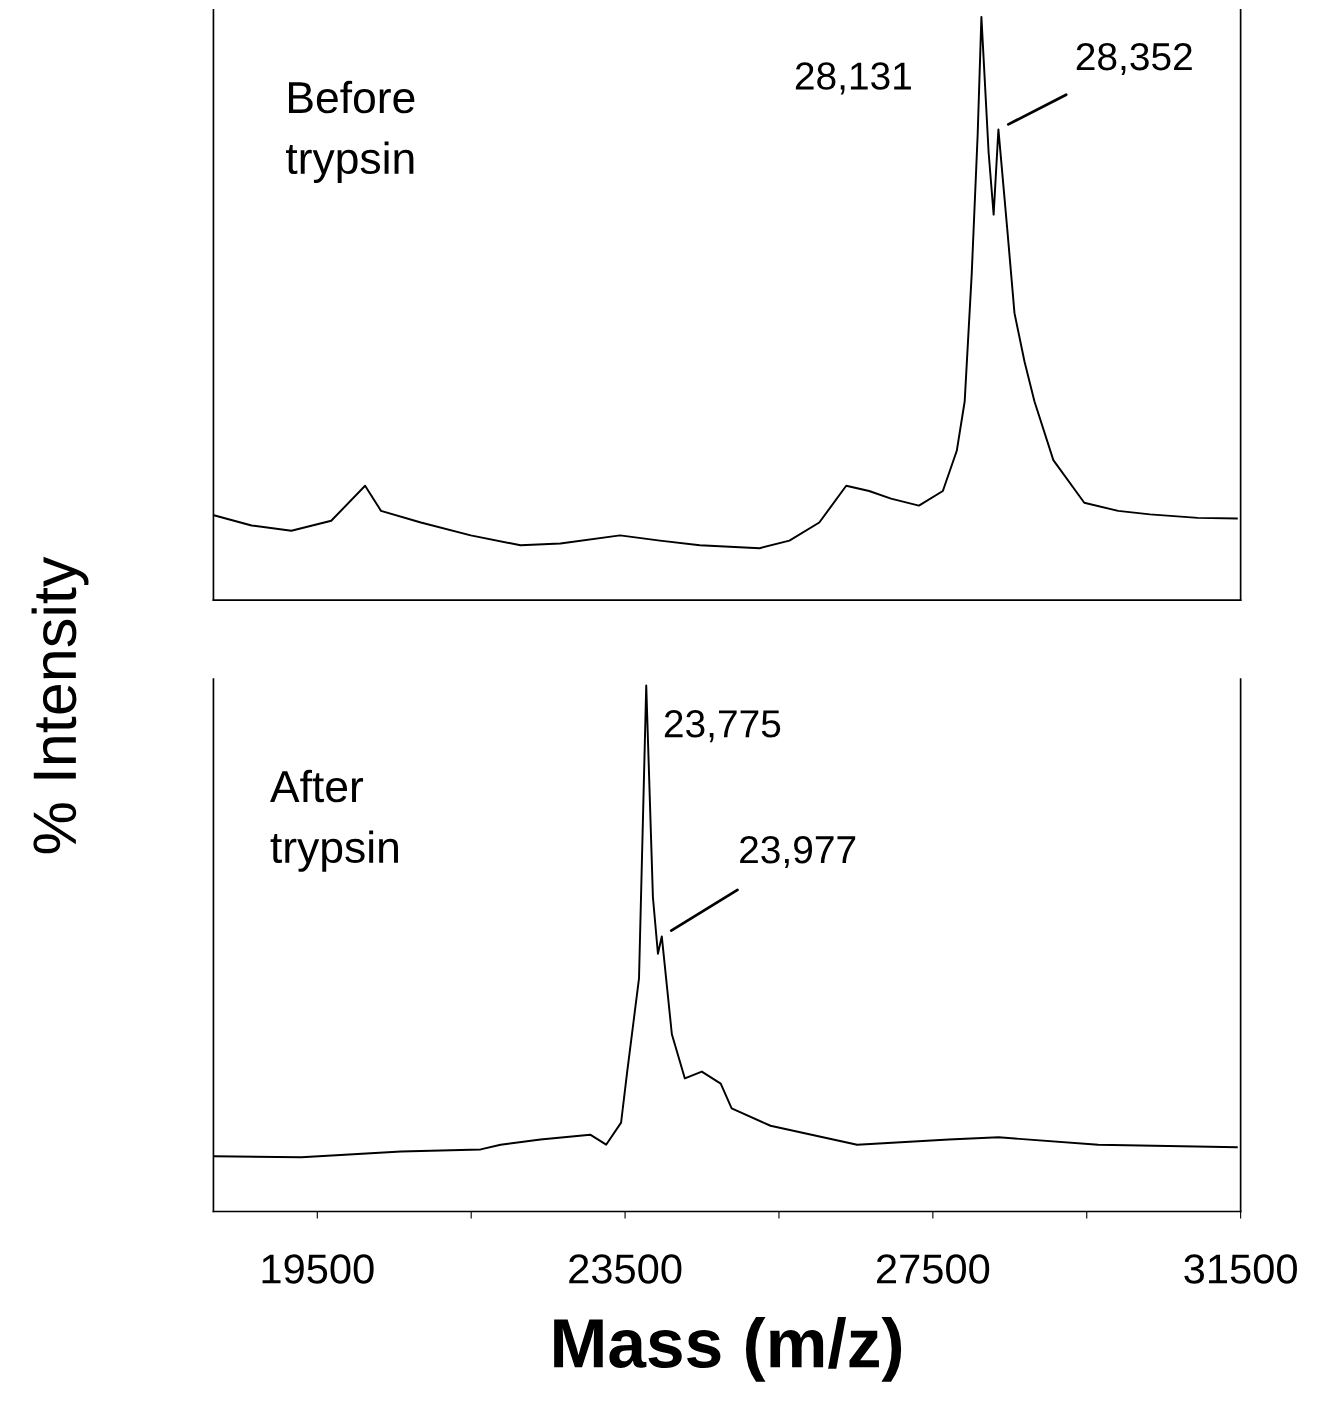  Describe the element at coordinates (334, 820) in the screenshot. I see `annotation: After trypsin` at that location.